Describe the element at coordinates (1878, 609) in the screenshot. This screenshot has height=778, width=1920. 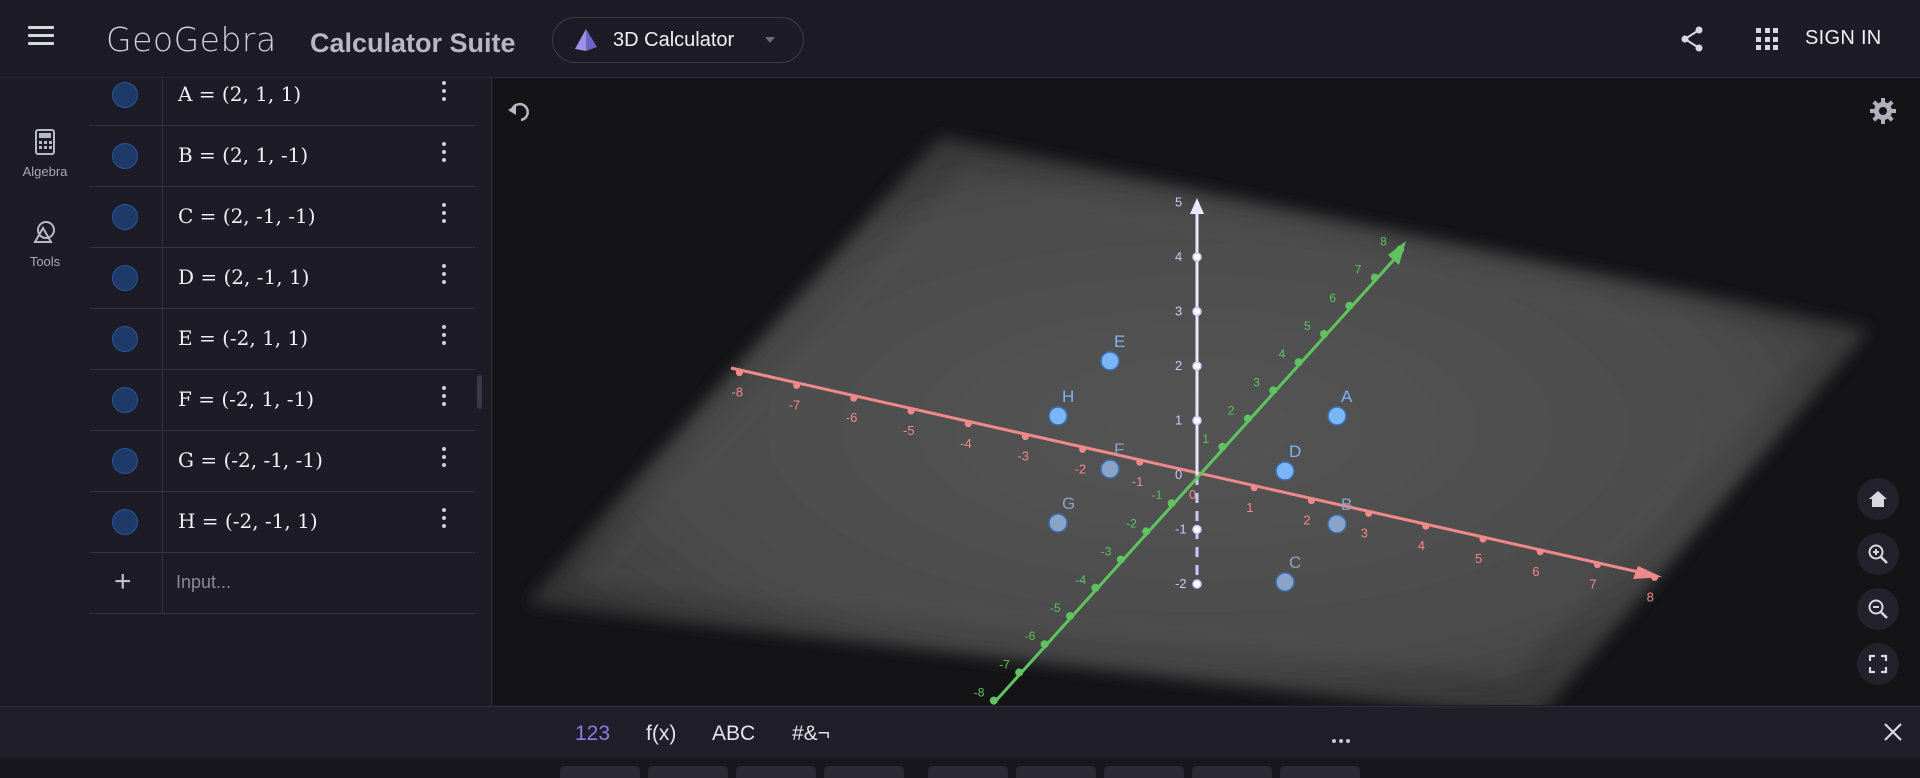
I see `zoom-out-button` at that location.